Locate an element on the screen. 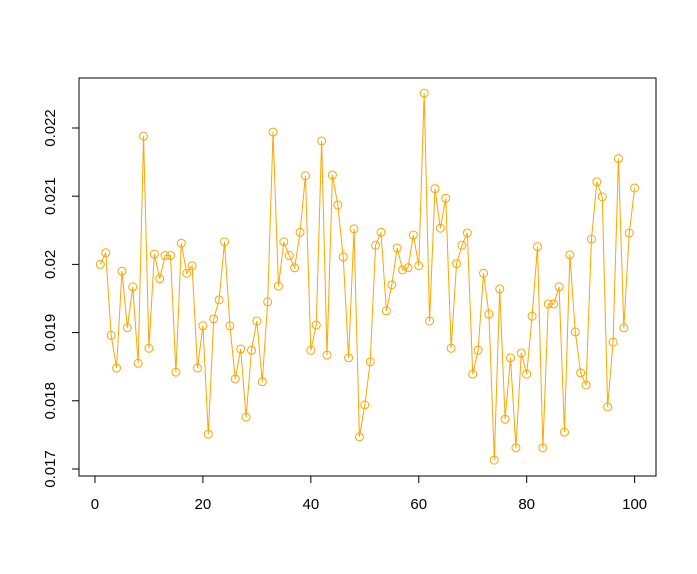 This screenshot has width=697, height=574. x-tick-label: 60 is located at coordinates (418, 504).